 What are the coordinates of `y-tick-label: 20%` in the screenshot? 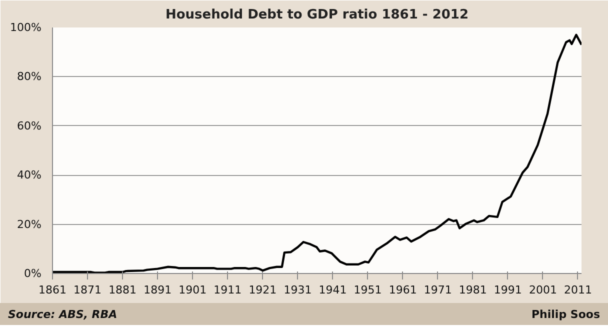 It's located at (29, 224).